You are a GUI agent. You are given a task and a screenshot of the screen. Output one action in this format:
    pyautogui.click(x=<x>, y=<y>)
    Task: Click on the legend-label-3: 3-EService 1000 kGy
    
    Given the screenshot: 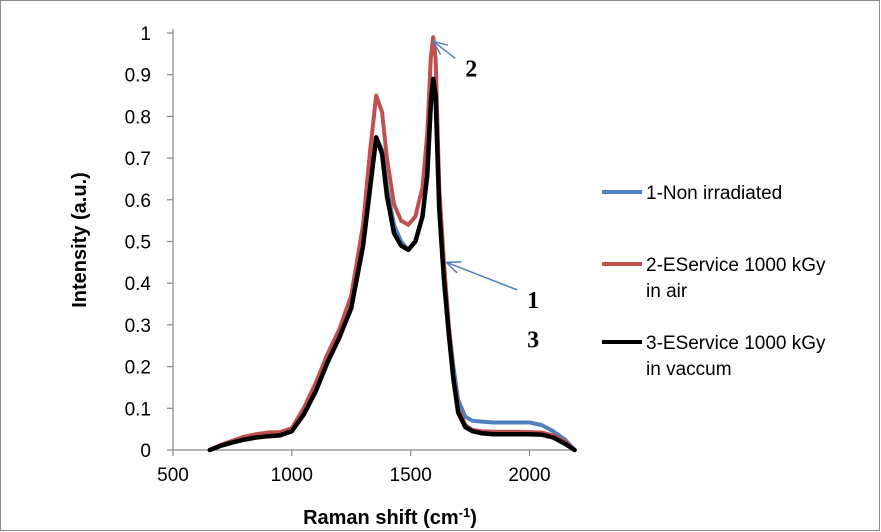 What is the action you would take?
    pyautogui.click(x=736, y=343)
    